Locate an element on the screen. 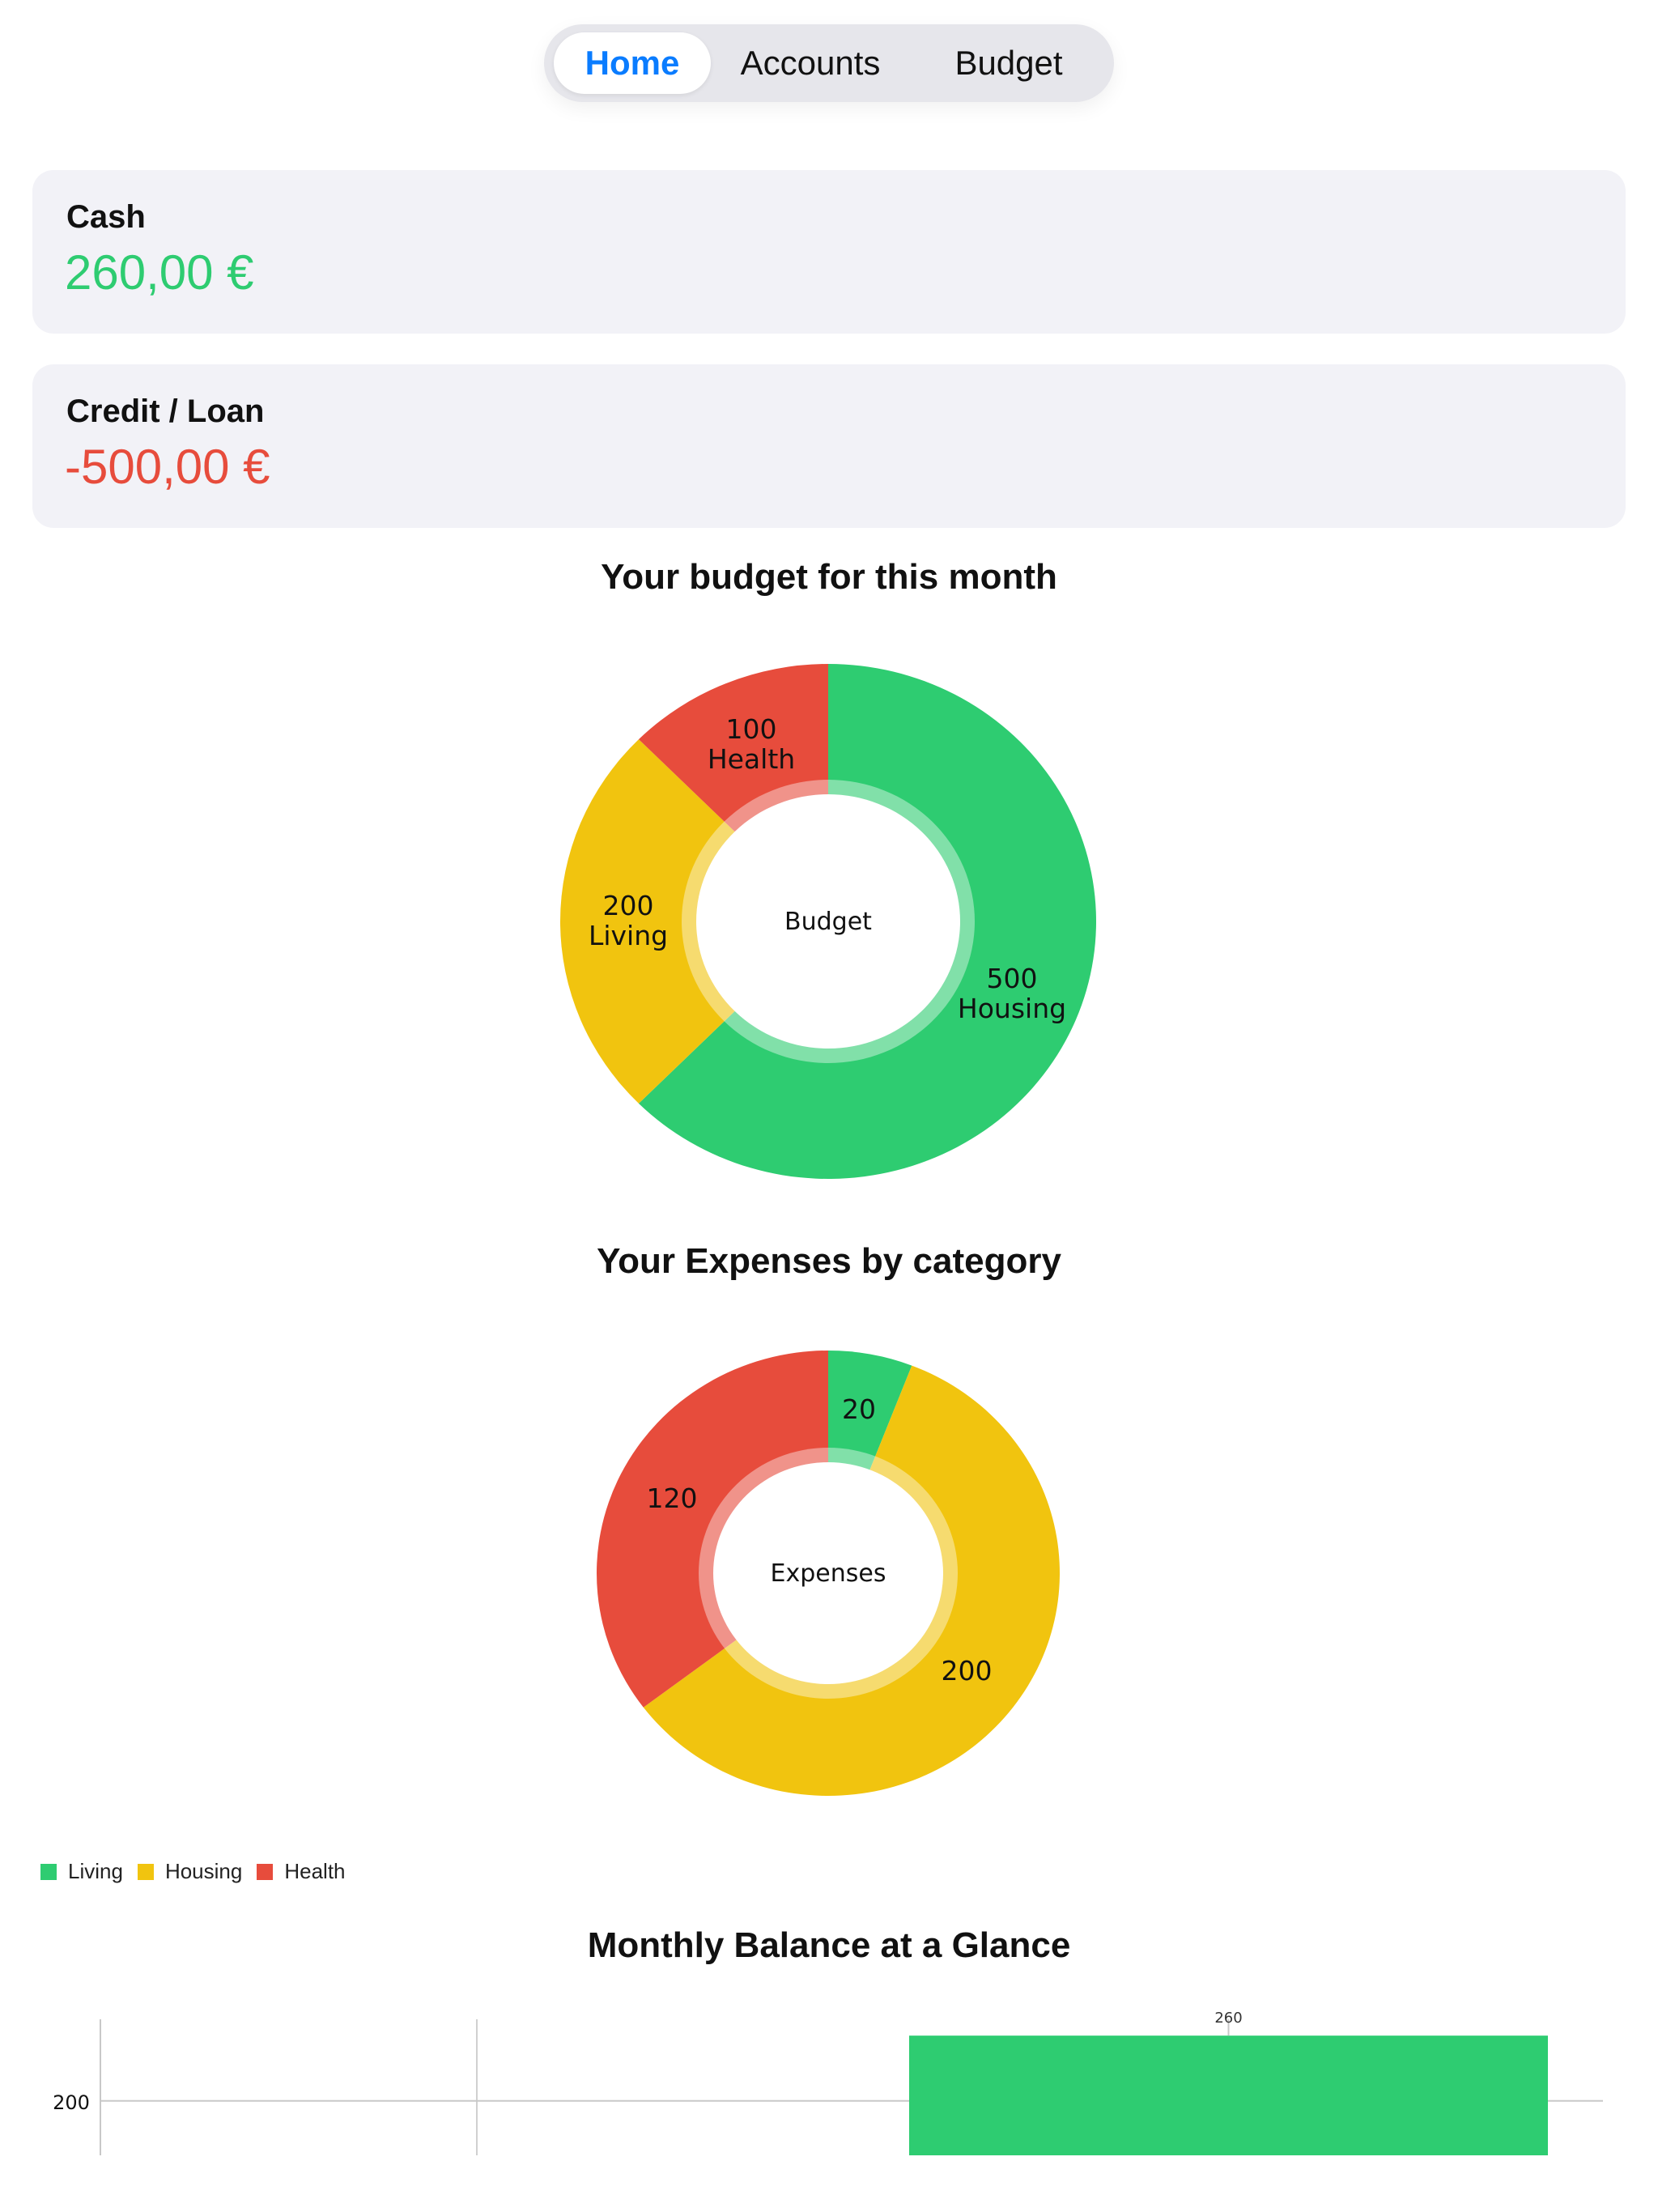 The image size is (1658, 2212). balance-y-tick-label: 200 is located at coordinates (71, 2102).